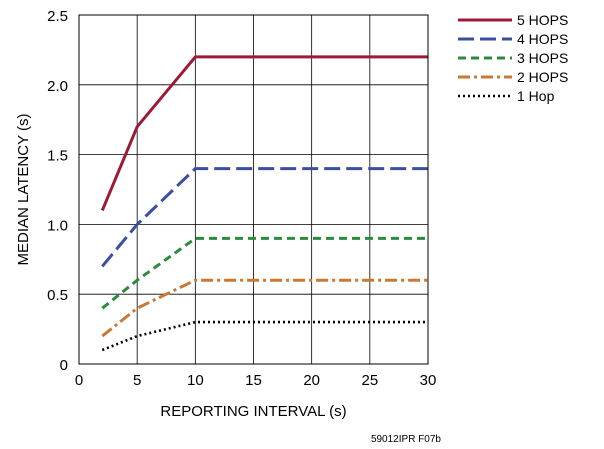  I want to click on y-tick-label: 1.0, so click(57, 225).